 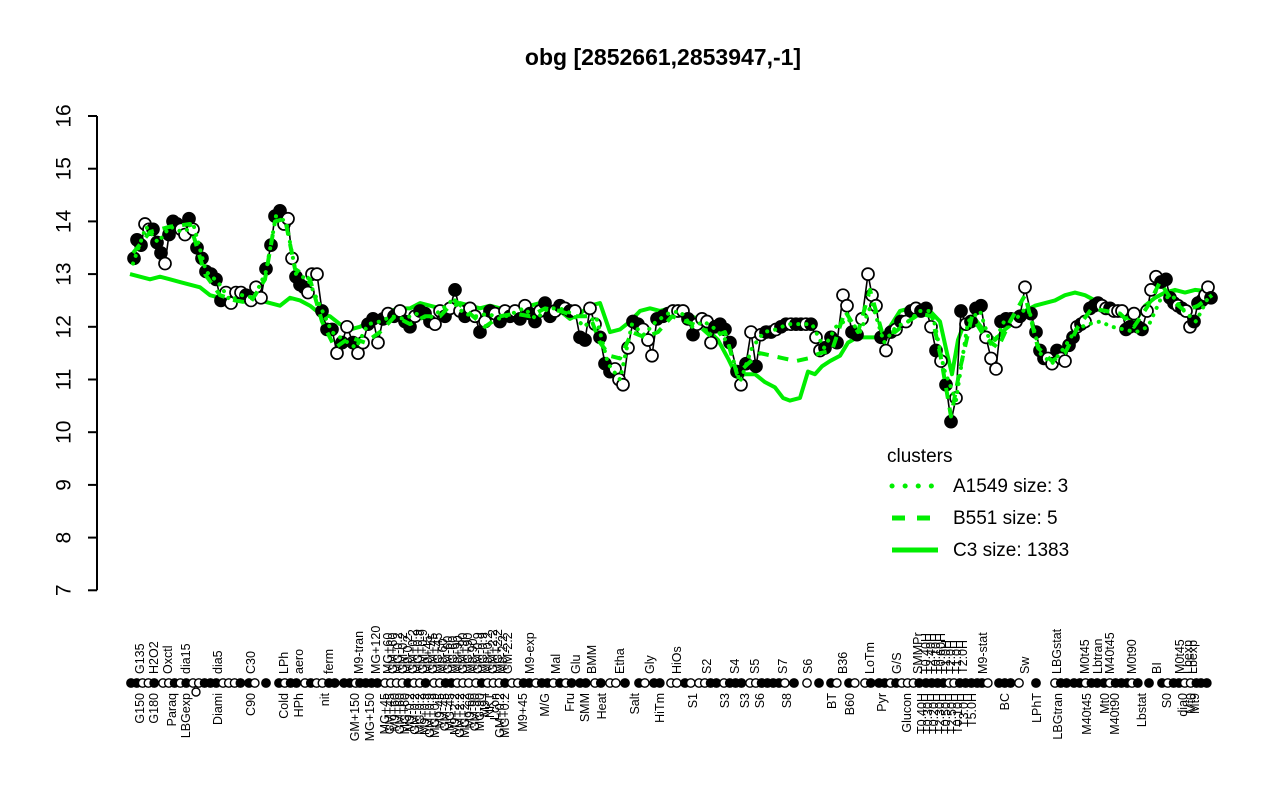 I want to click on x-condition-label: S3, so click(x=745, y=700).